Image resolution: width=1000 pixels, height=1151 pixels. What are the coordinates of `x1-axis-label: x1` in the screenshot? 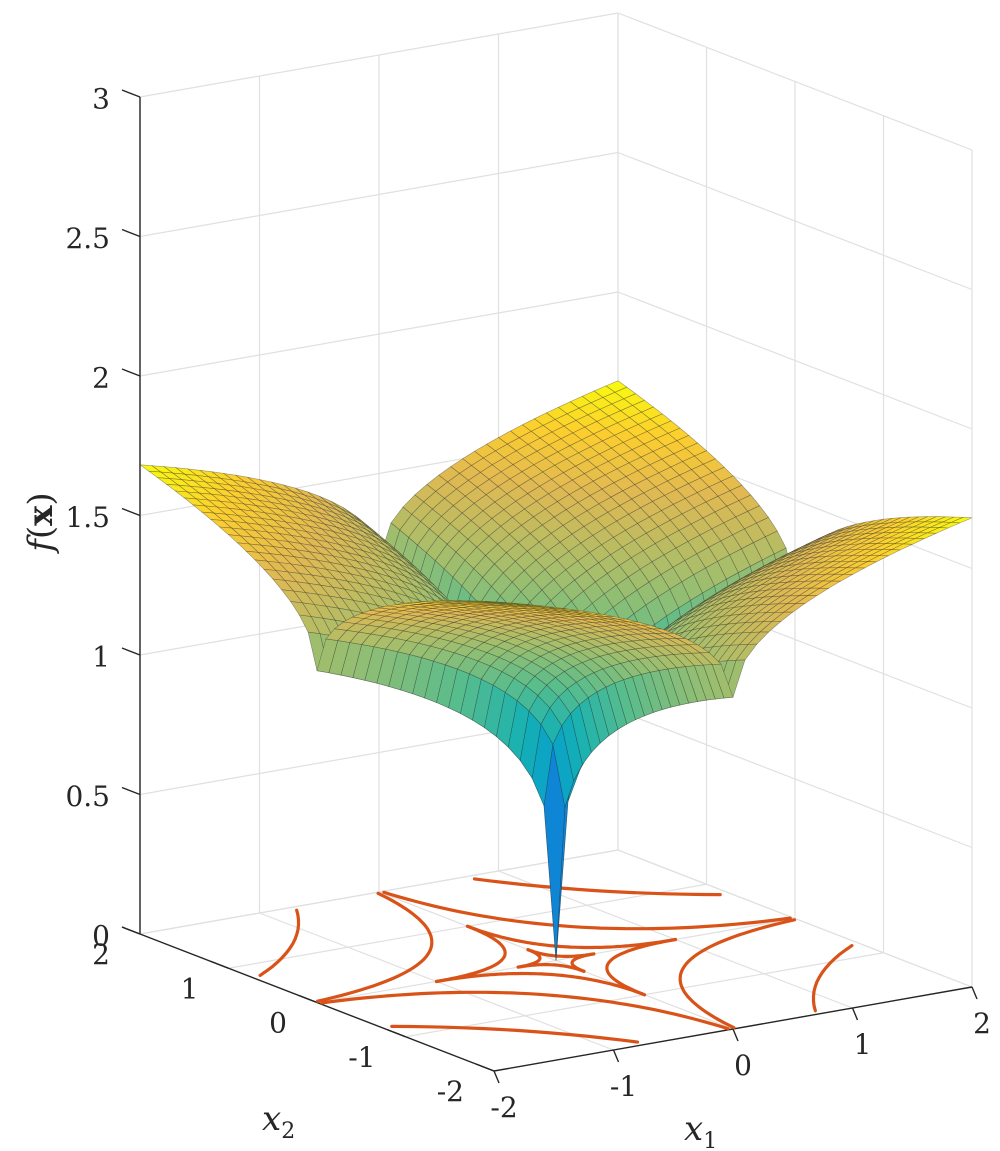 It's located at (700, 1130).